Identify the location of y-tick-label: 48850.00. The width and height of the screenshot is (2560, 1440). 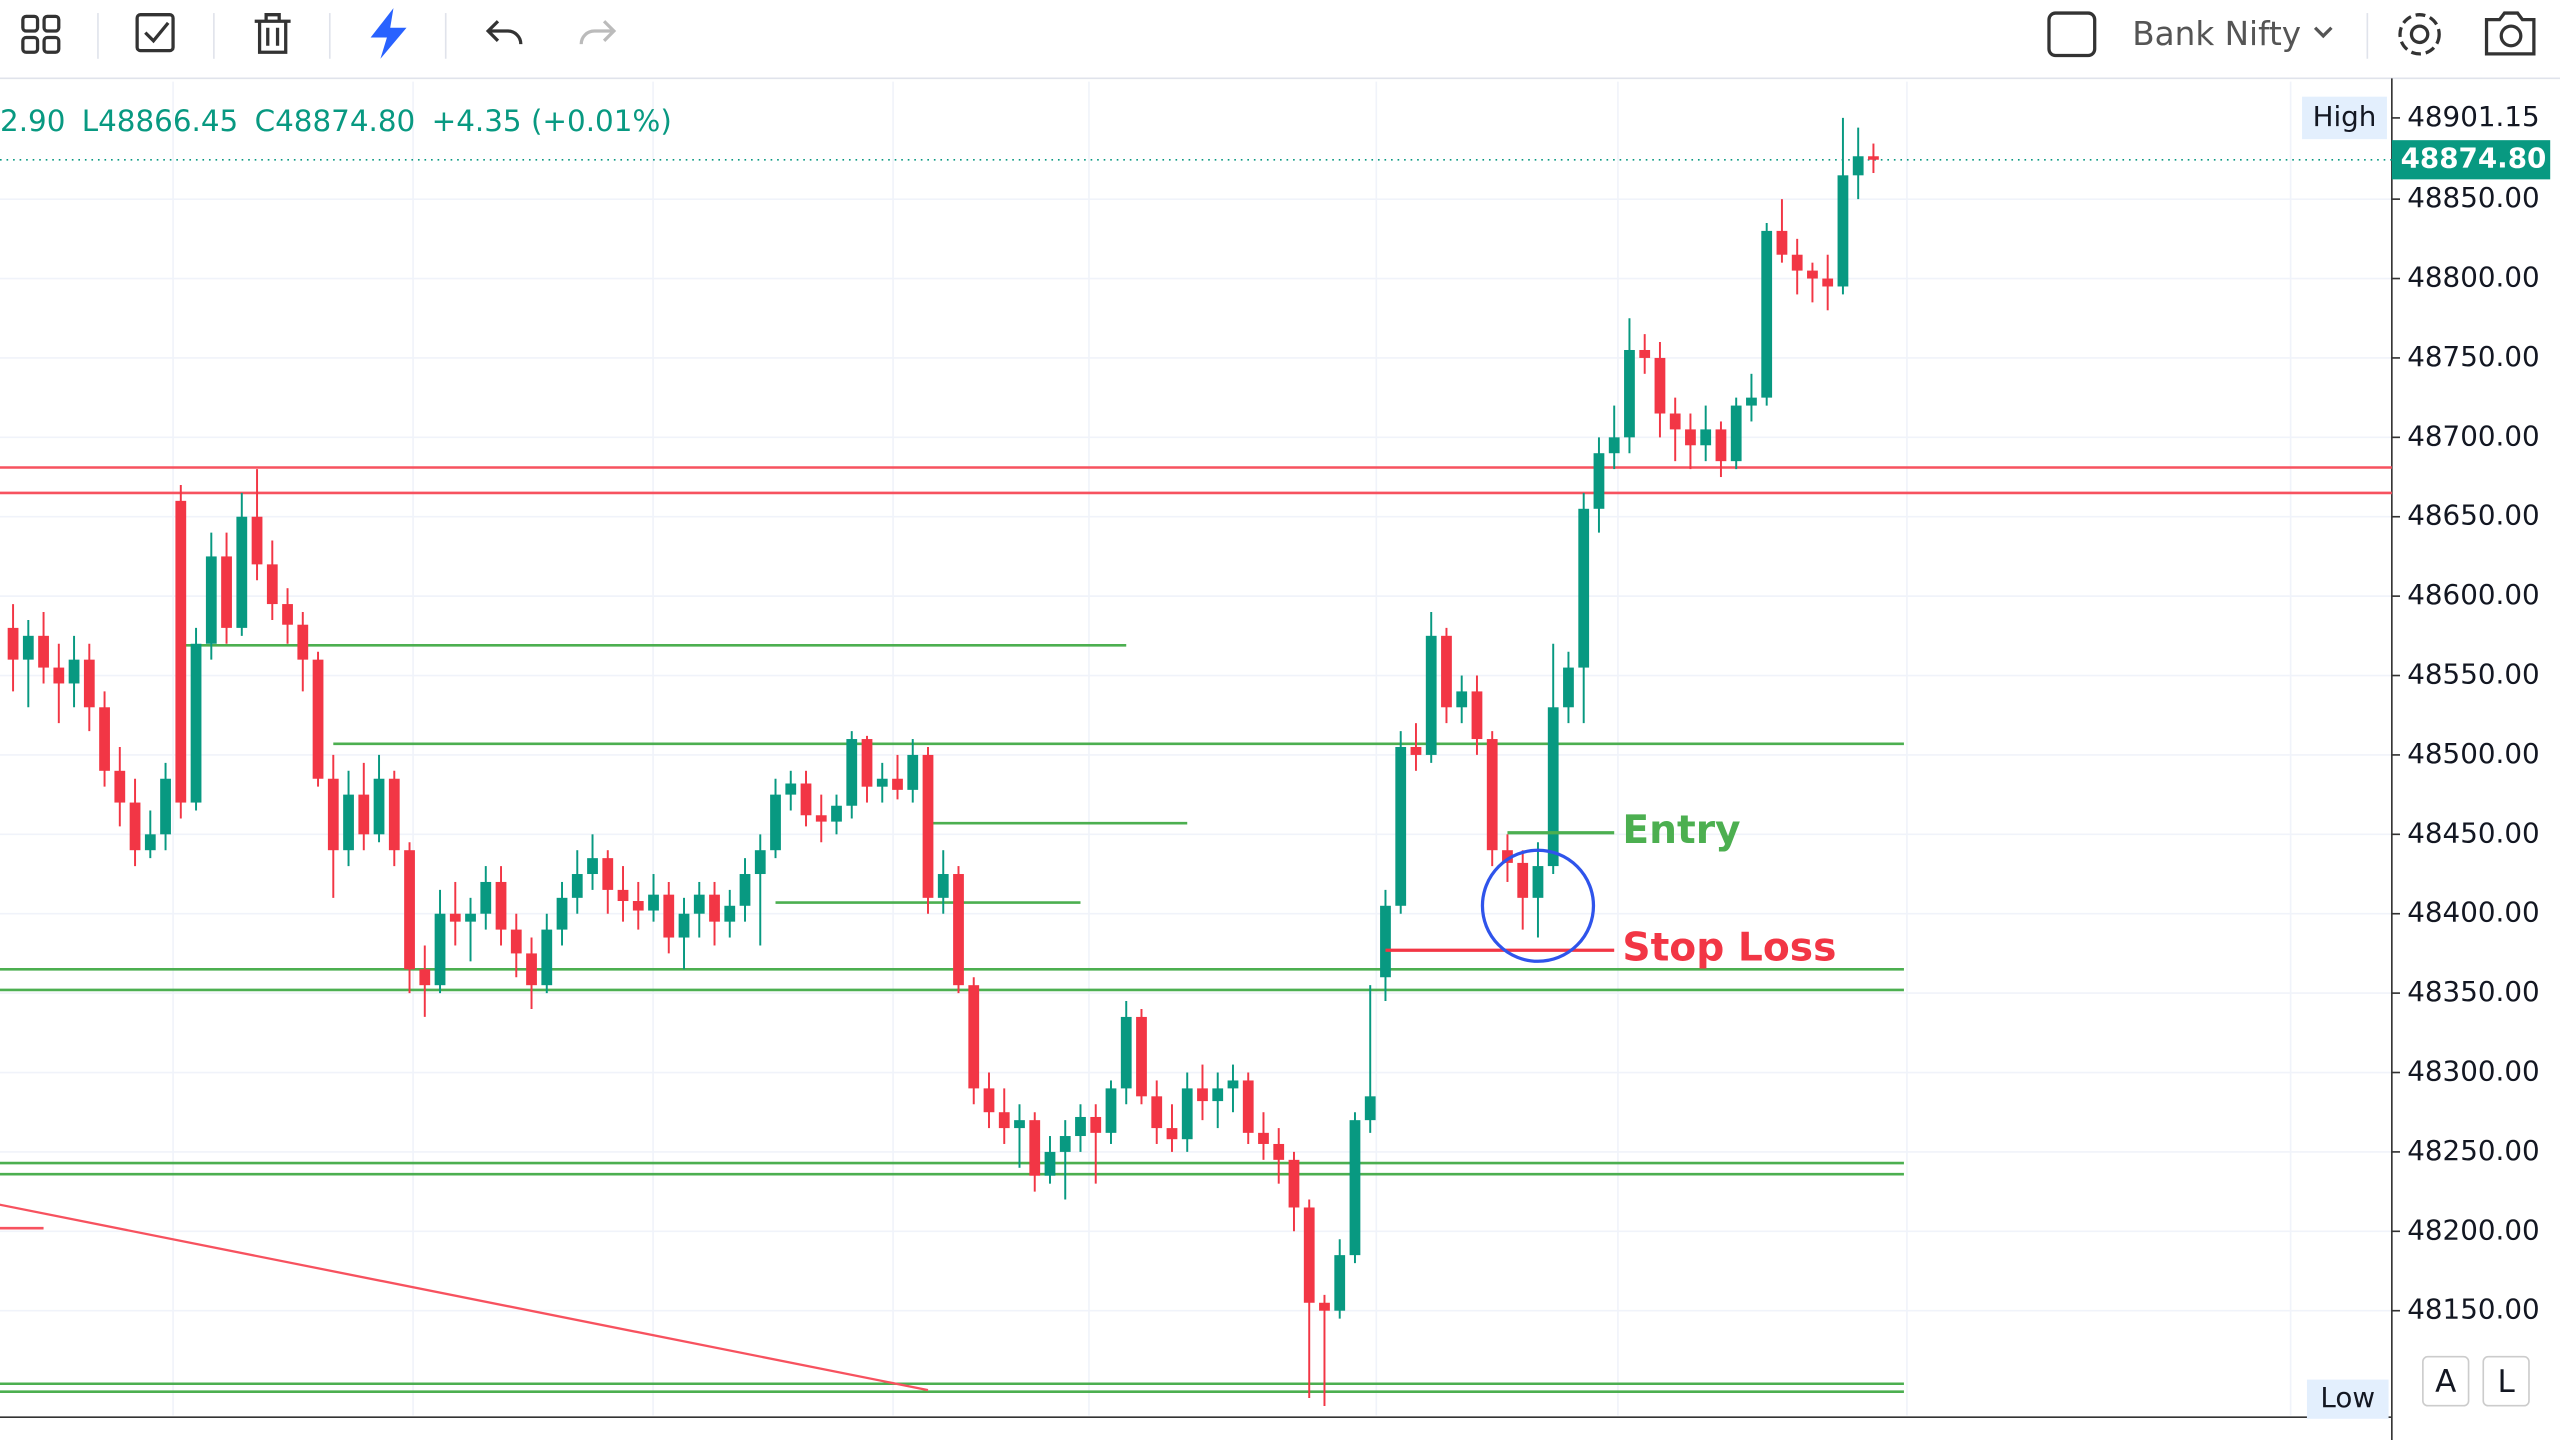
(2473, 197).